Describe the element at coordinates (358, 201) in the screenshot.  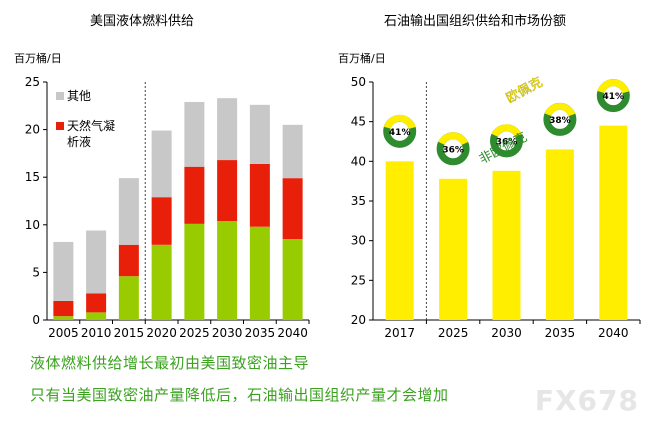
I see `right-y-tick-label: 35` at that location.